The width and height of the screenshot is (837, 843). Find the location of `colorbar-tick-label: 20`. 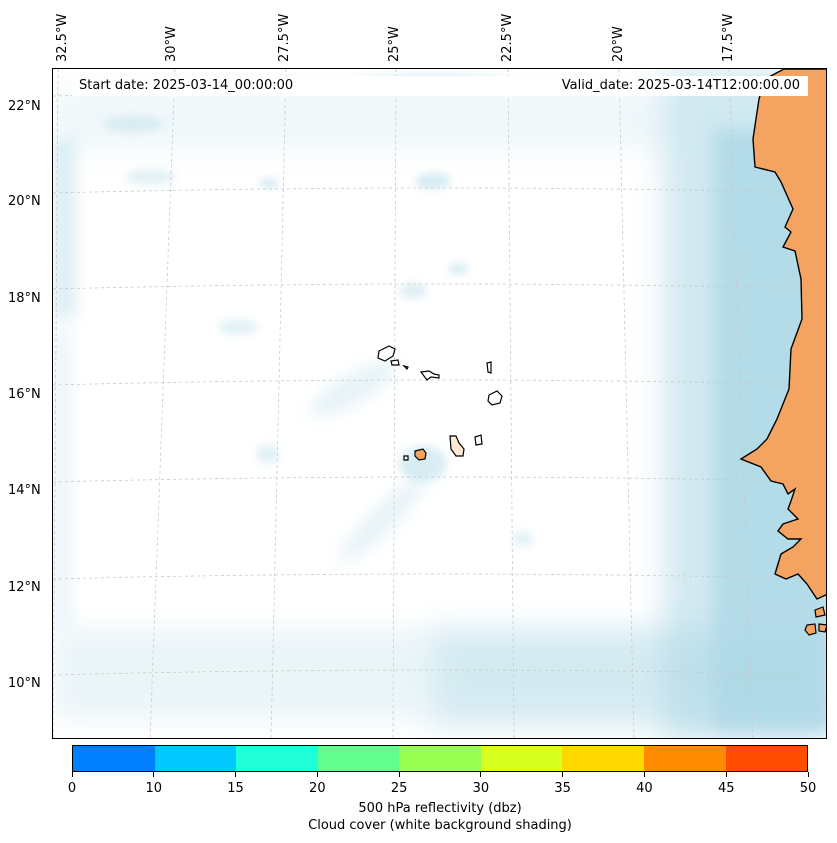

colorbar-tick-label: 20 is located at coordinates (317, 788).